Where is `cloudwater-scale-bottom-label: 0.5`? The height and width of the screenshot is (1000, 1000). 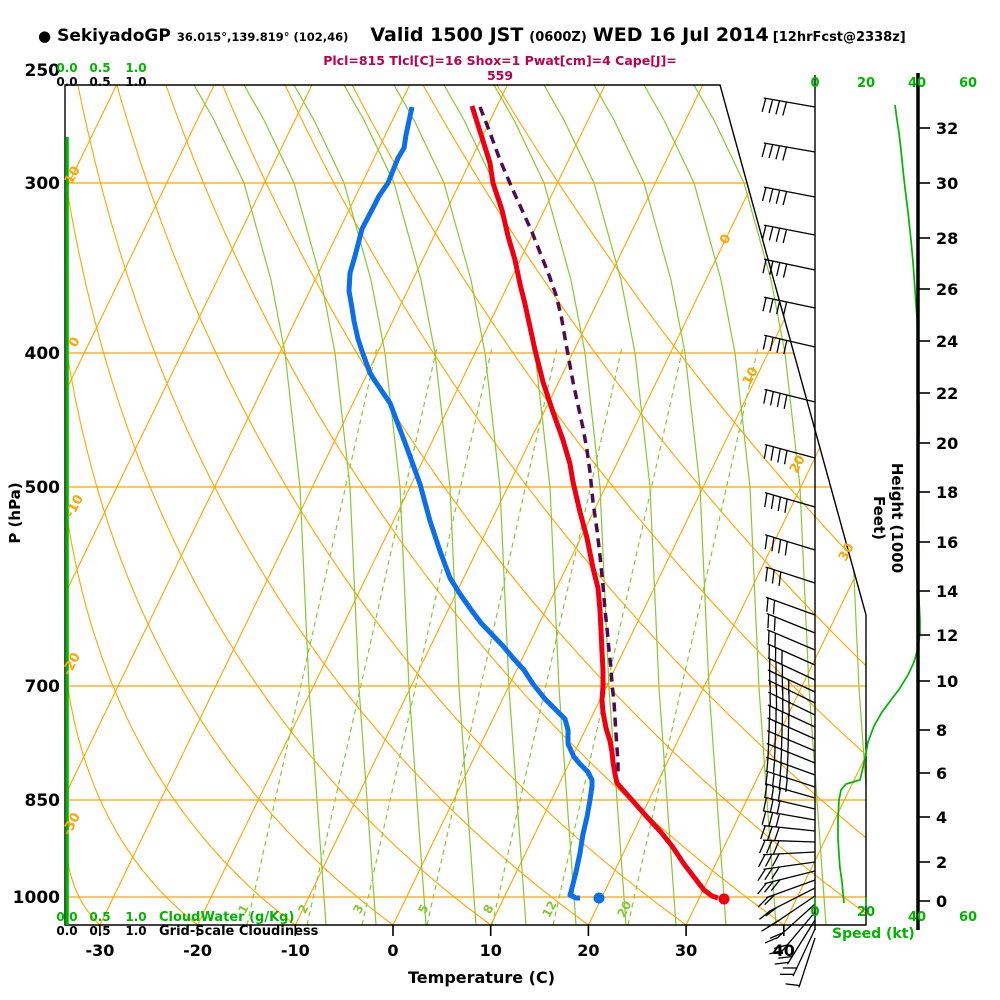 cloudwater-scale-bottom-label: 0.5 is located at coordinates (99, 917).